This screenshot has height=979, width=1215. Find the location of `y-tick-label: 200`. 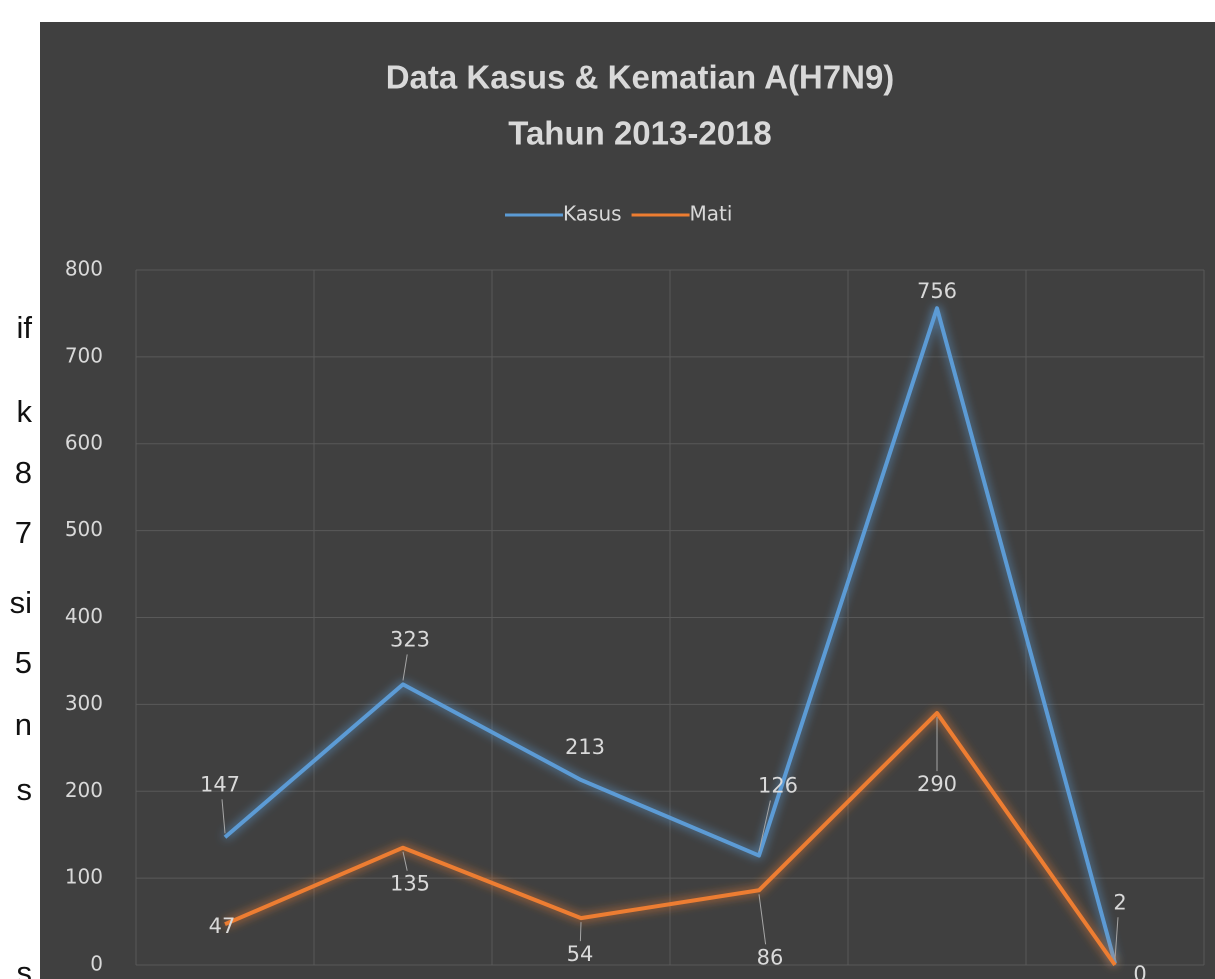

y-tick-label: 200 is located at coordinates (84, 790).